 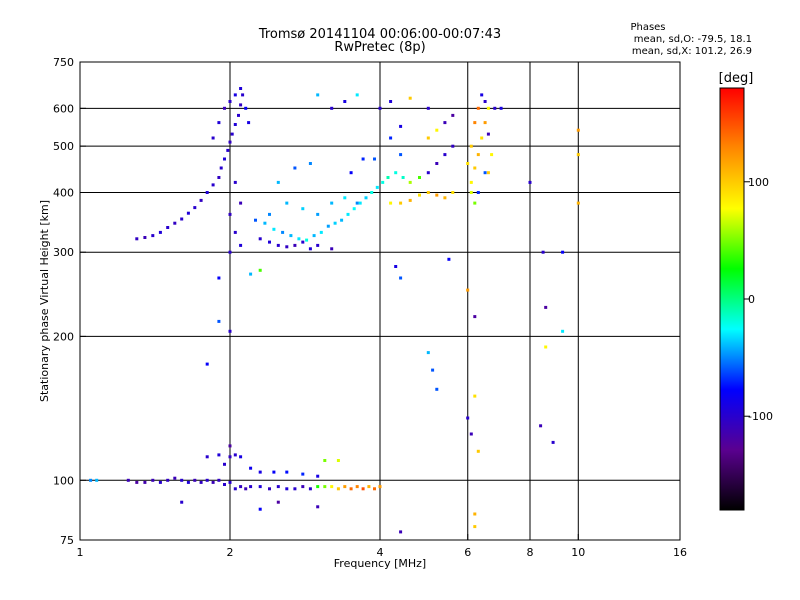 What do you see at coordinates (380, 552) in the screenshot?
I see `x-tick-label: 4` at bounding box center [380, 552].